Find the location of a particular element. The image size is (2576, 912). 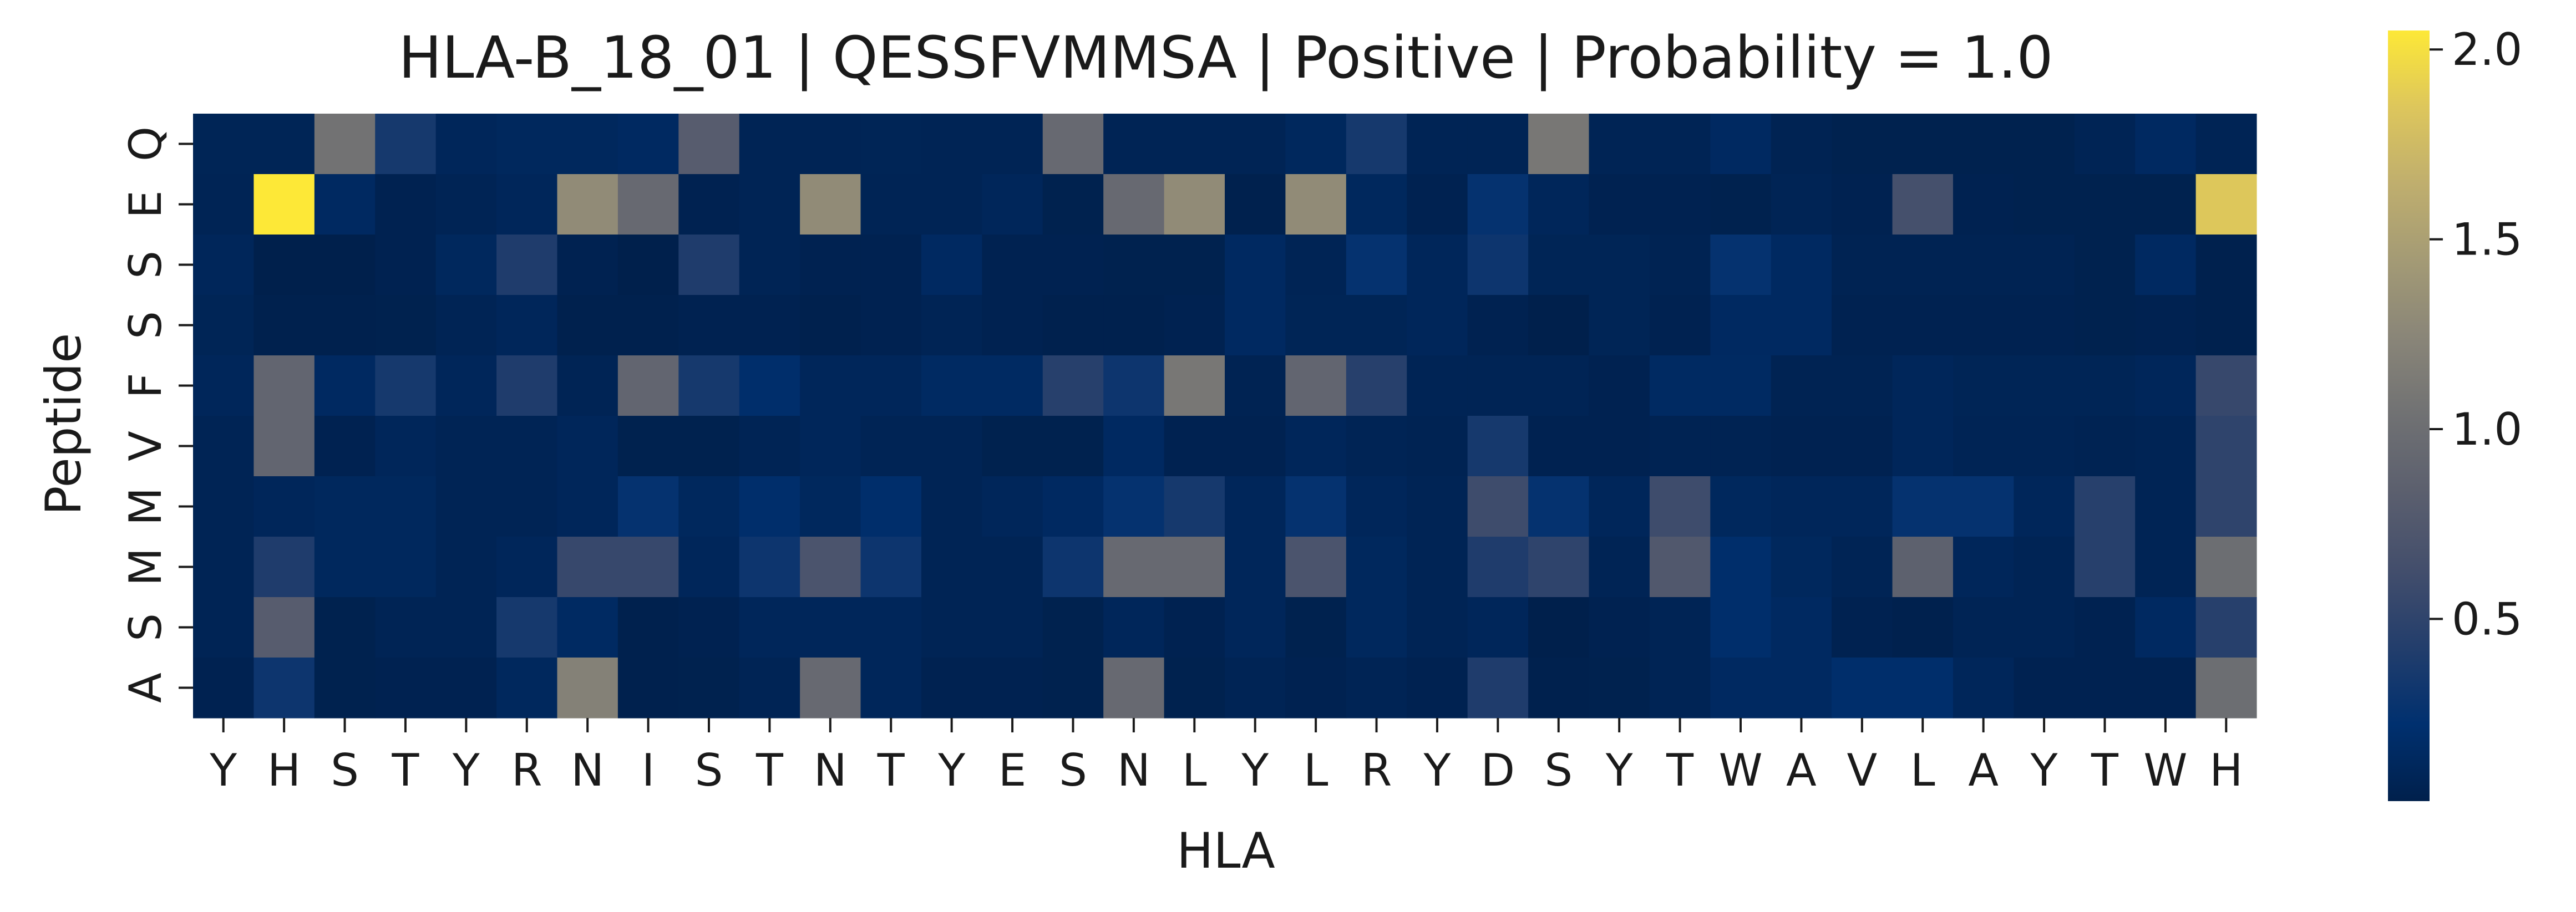

y-tick-label: S is located at coordinates (145, 325).